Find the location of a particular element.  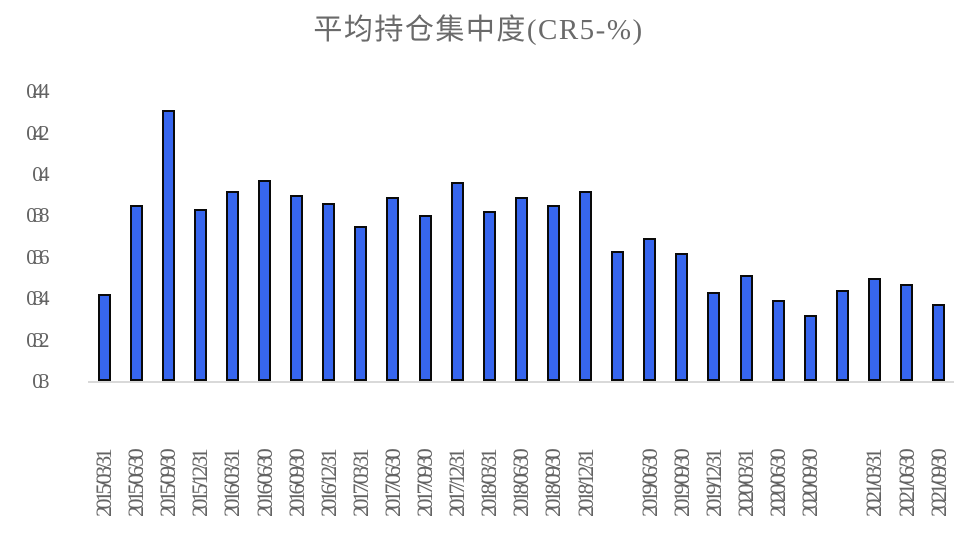

y-tick-label: 0.38 is located at coordinates (37, 215).